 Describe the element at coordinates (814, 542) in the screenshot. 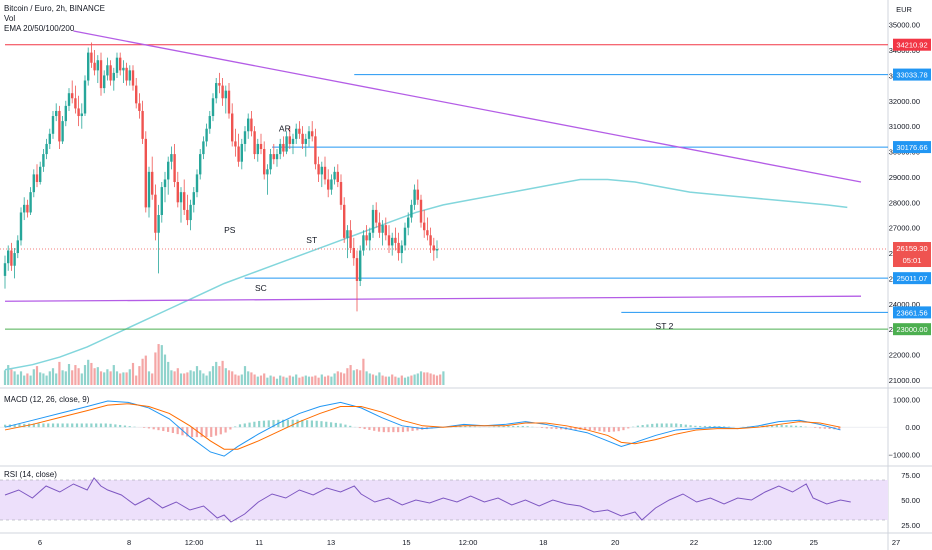

I see `time-tick-label: 25` at that location.